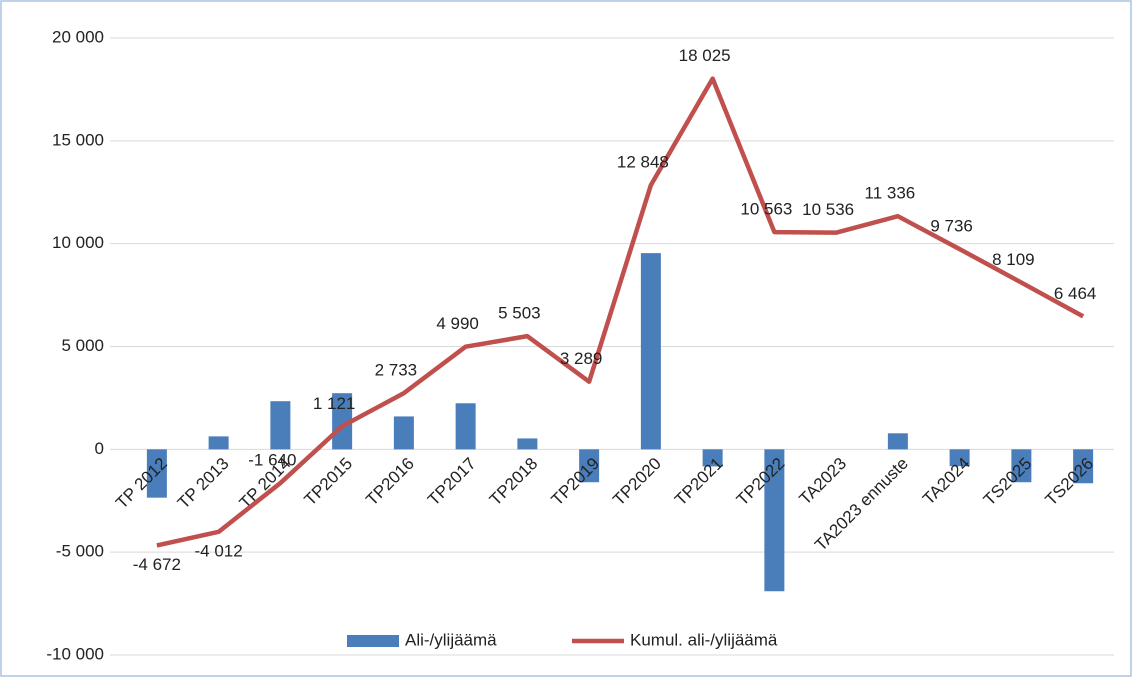 The height and width of the screenshot is (677, 1132). I want to click on data-label: 2 733, so click(396, 370).